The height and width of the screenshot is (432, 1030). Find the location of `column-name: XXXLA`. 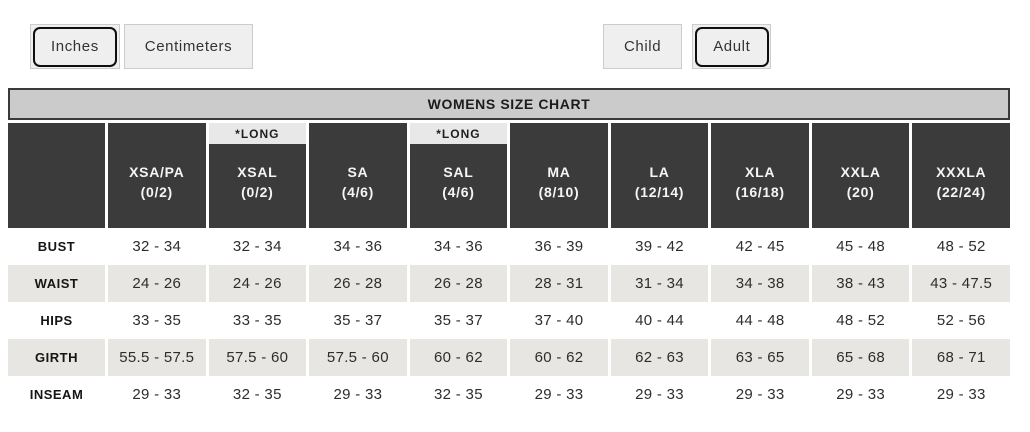

column-name: XXXLA is located at coordinates (961, 171).